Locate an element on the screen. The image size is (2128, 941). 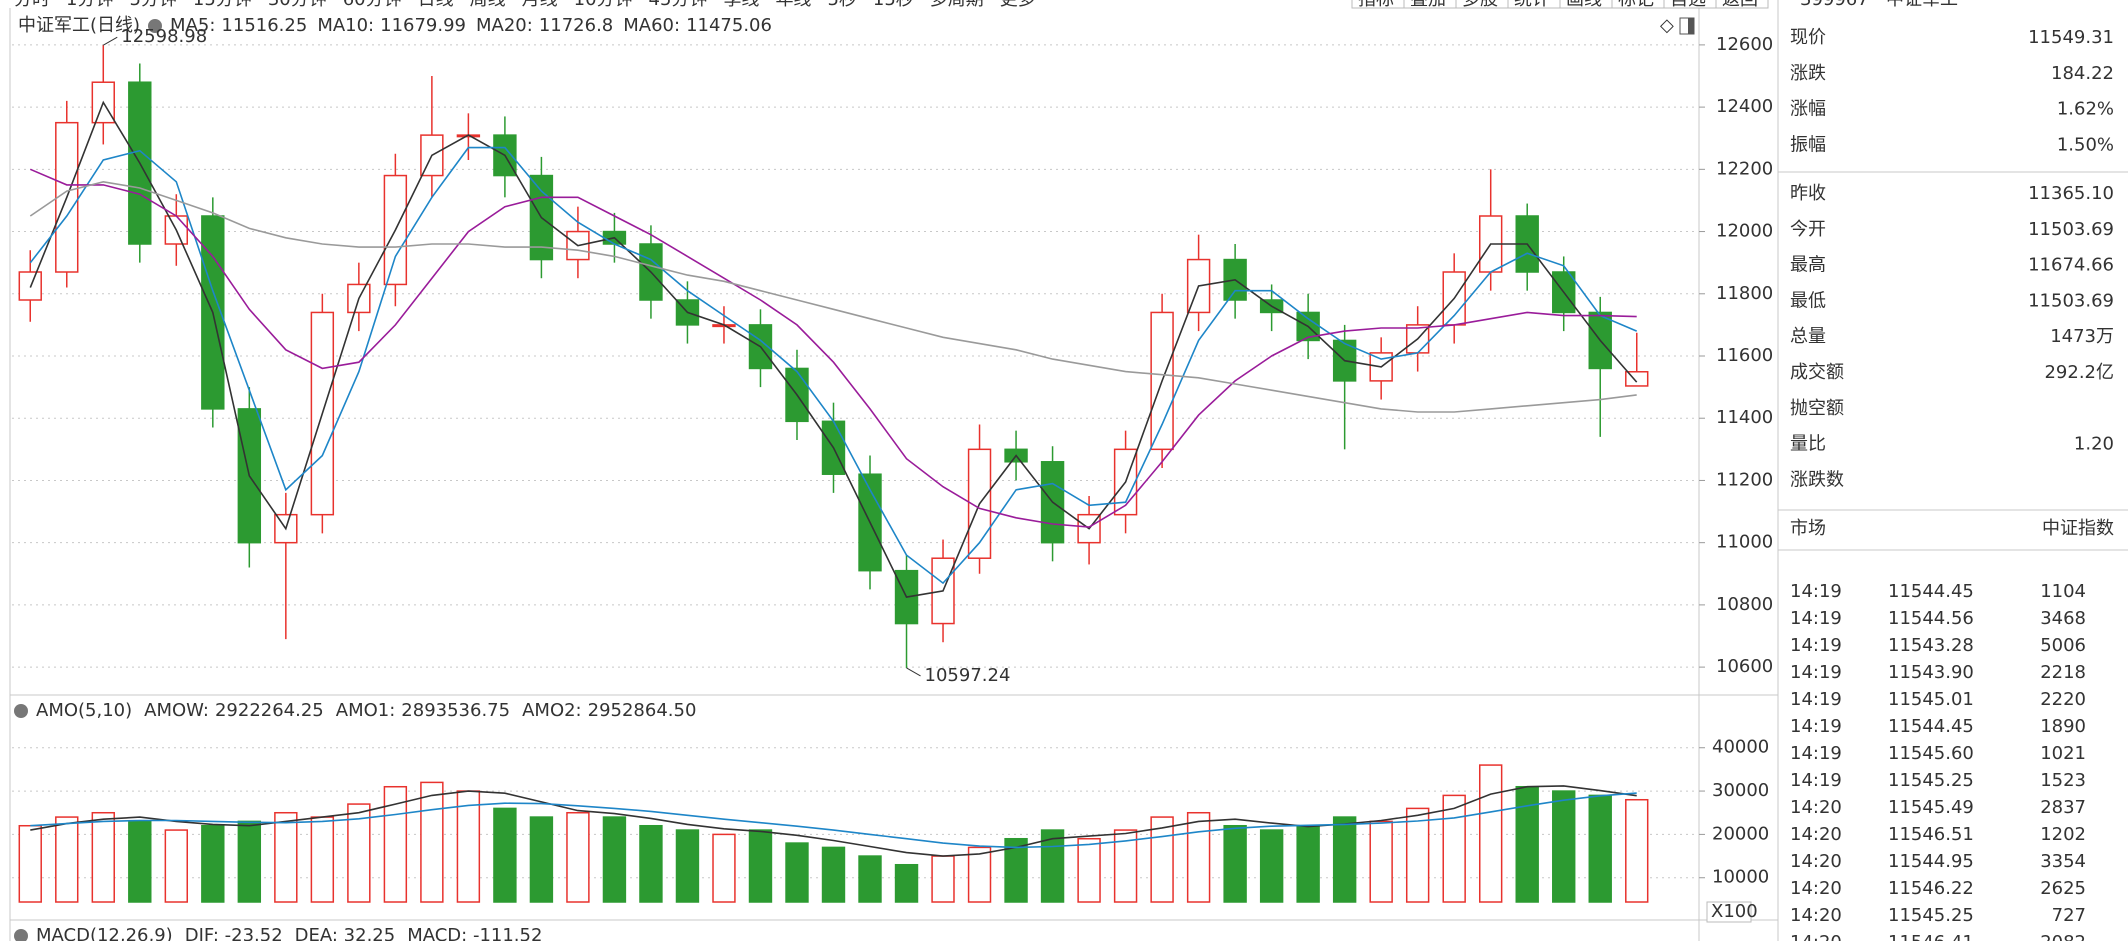
tool-label: 叠加 is located at coordinates (1428, 5).